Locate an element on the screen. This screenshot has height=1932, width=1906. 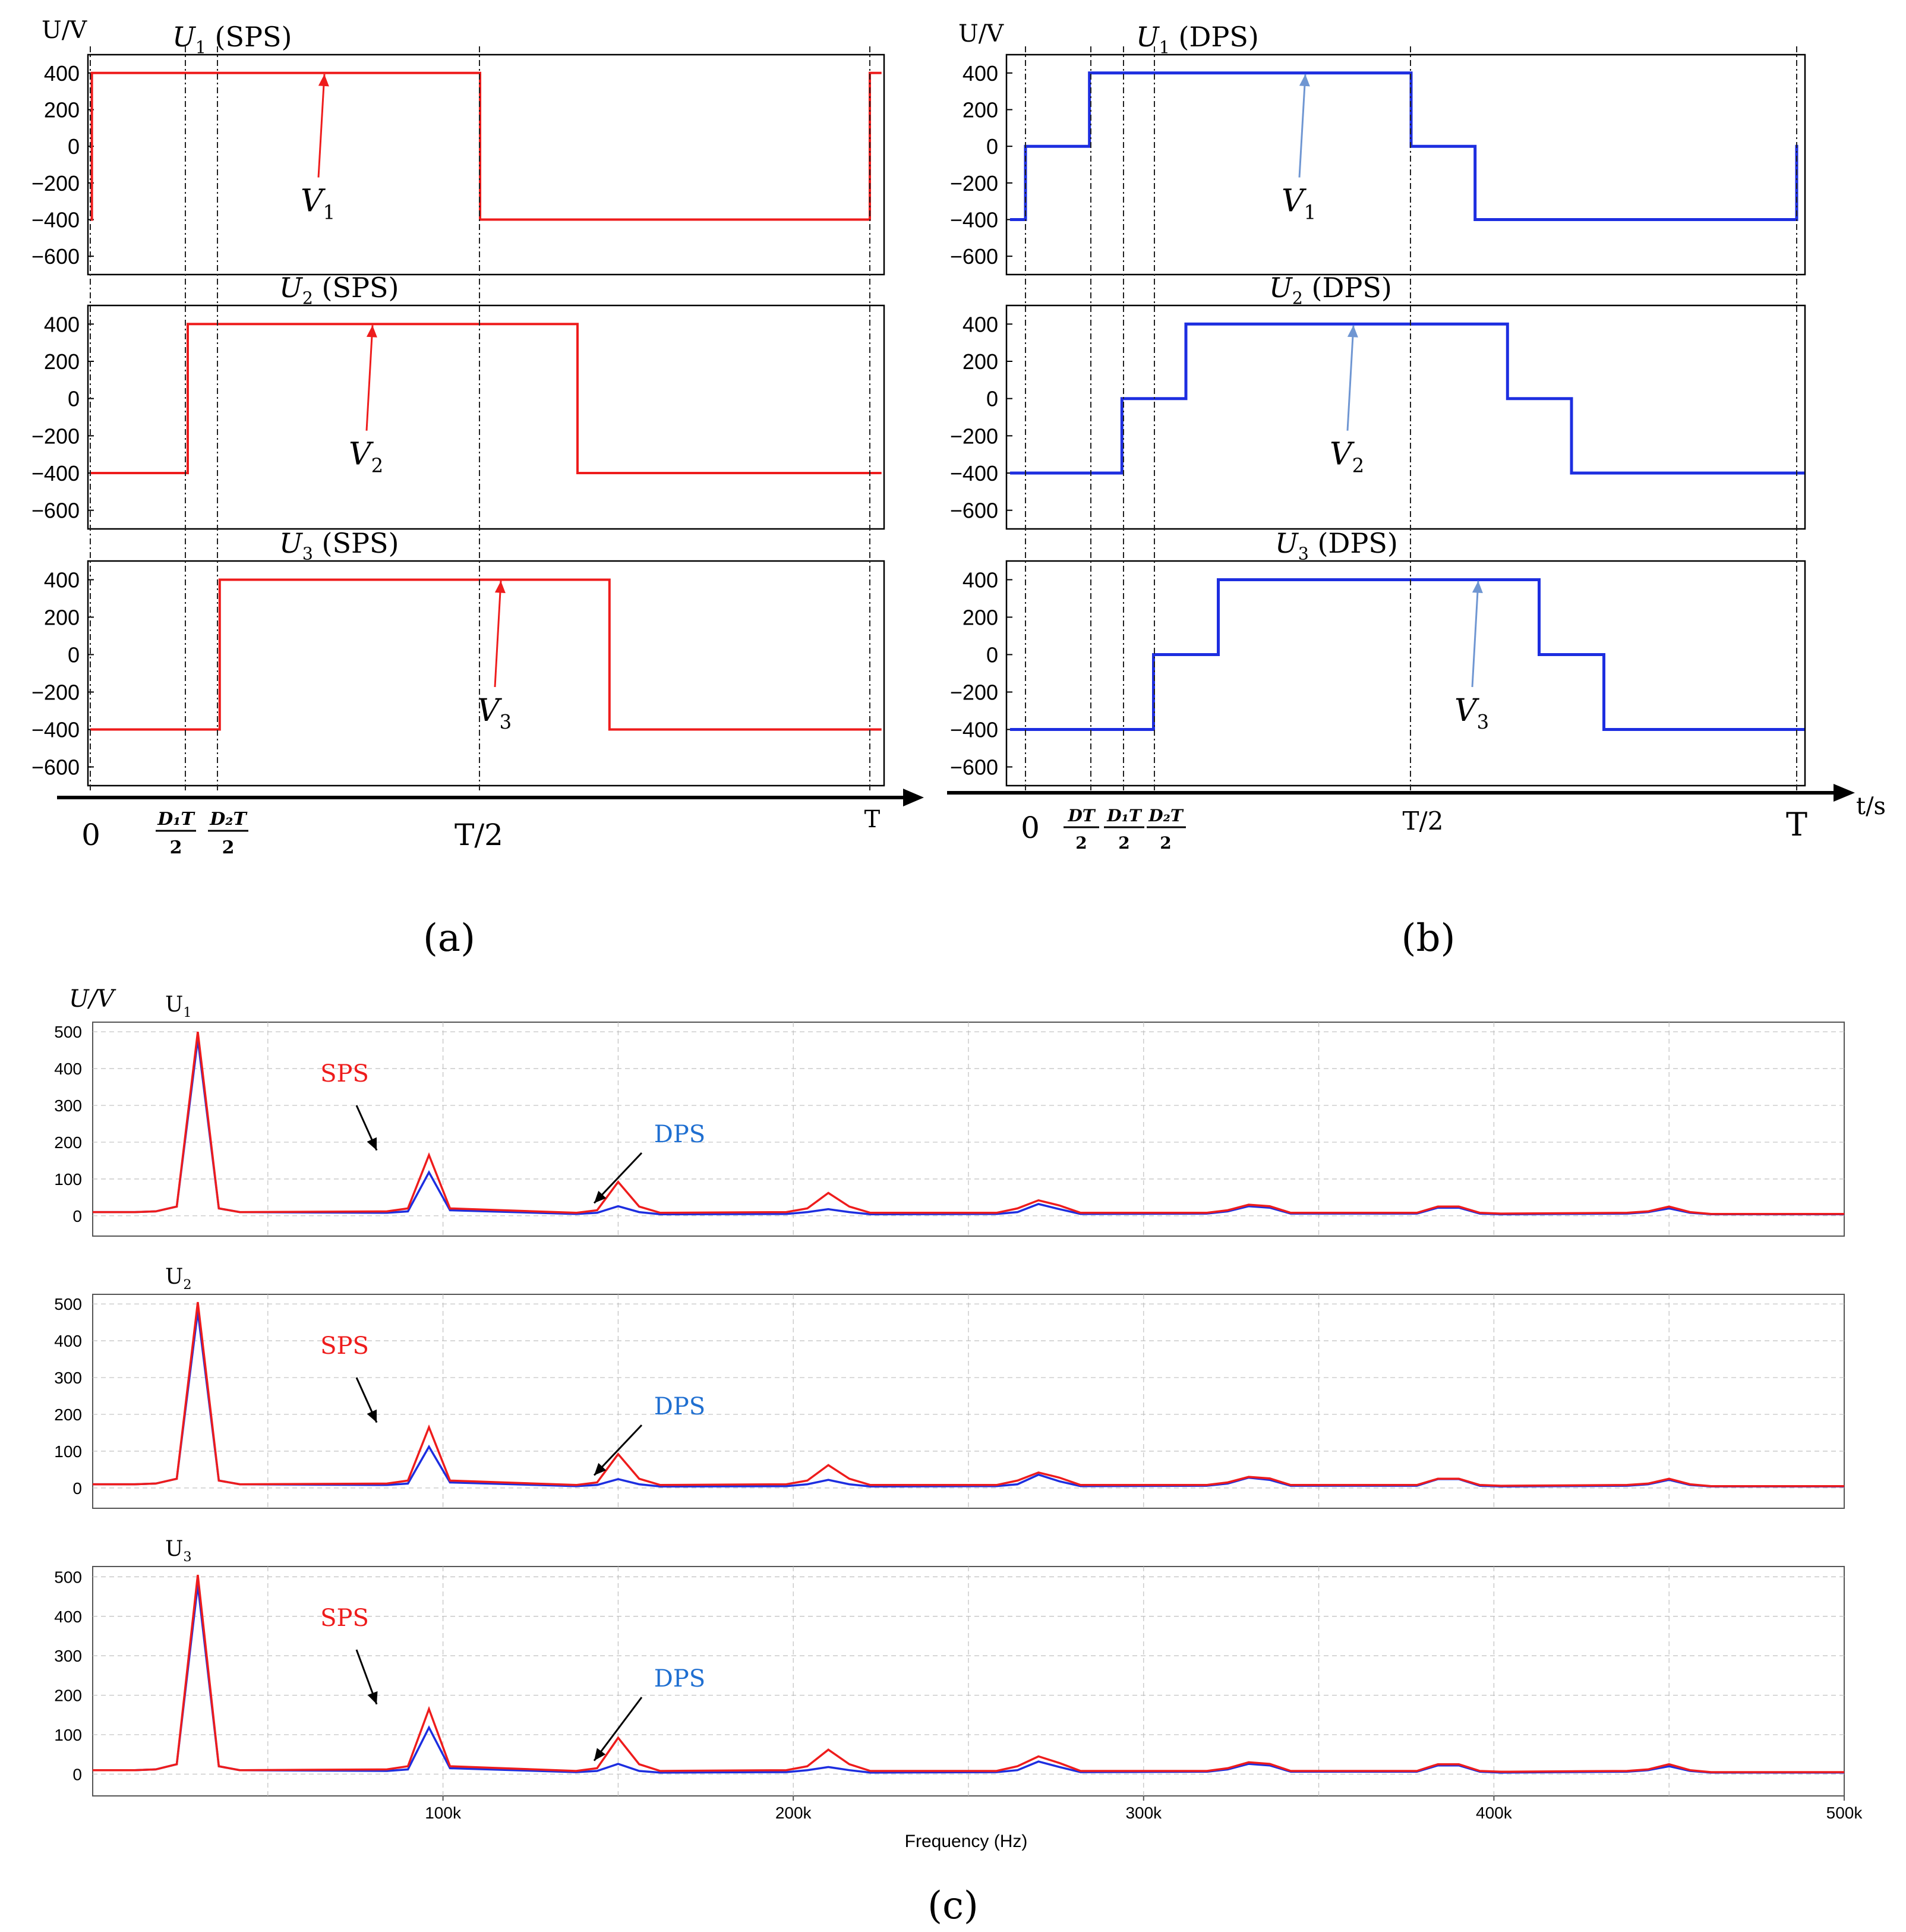
panel-b-plot-1: 400 200 0 −200 −400 −600 is located at coordinates (1378, 164).